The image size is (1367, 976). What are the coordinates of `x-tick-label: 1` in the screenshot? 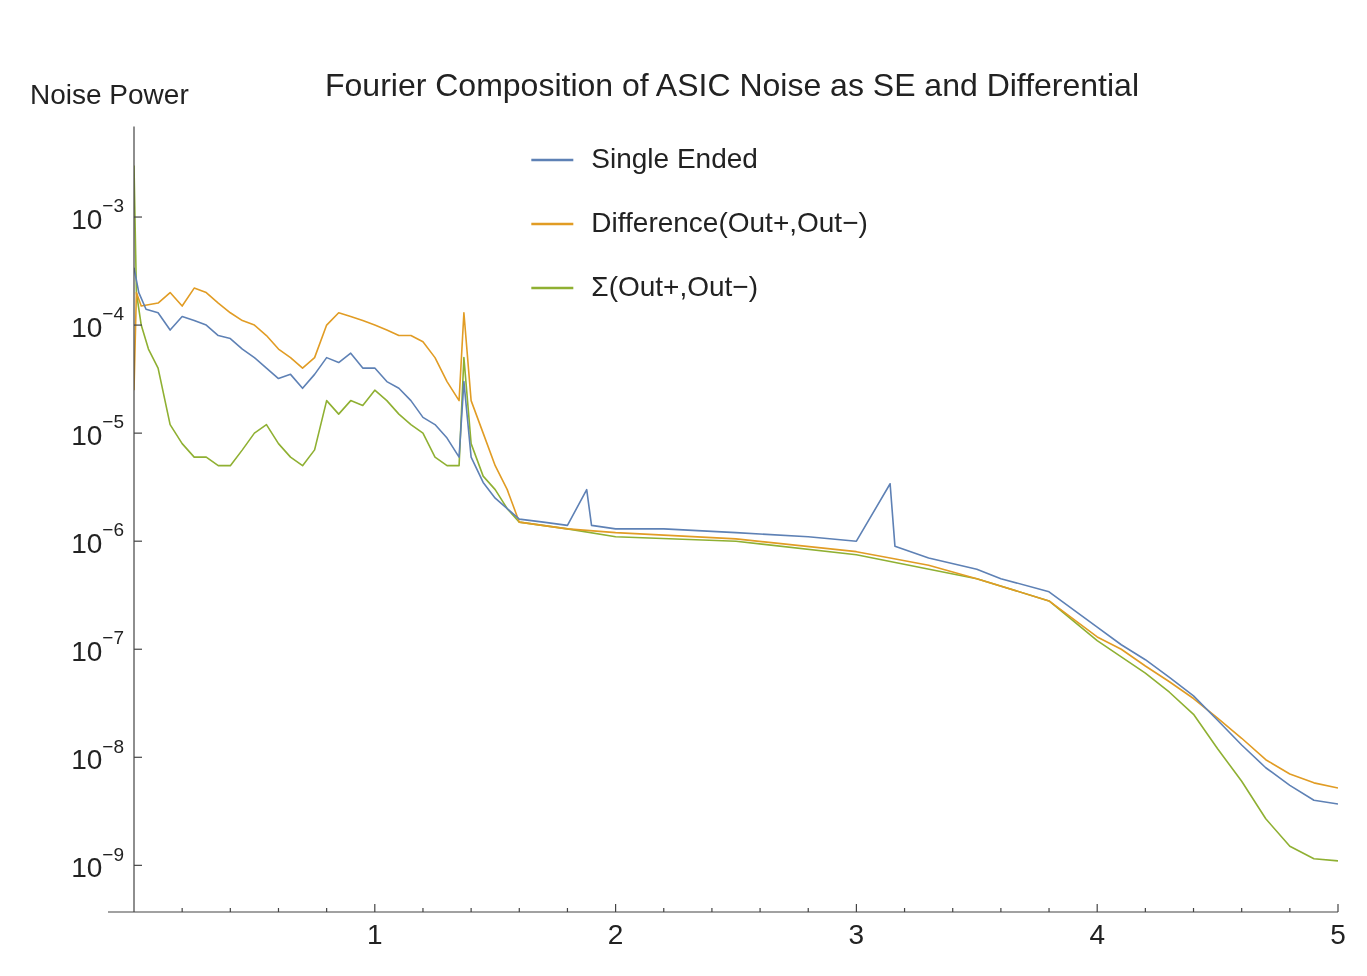 It's located at (375, 934).